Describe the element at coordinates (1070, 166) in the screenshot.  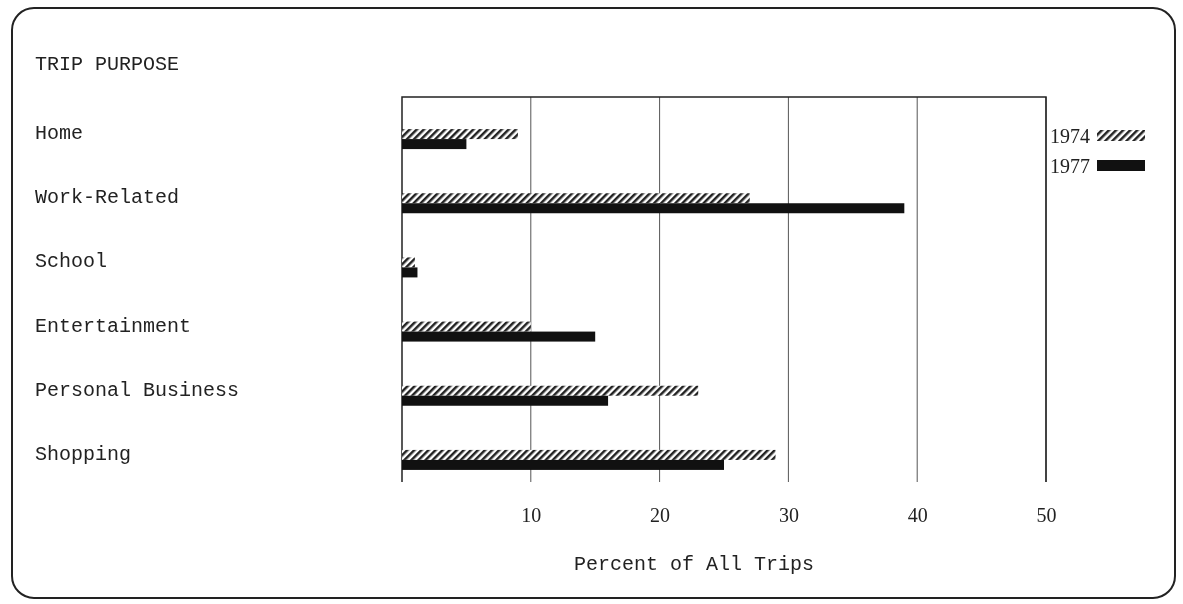
I see `legend-label: 1977` at that location.